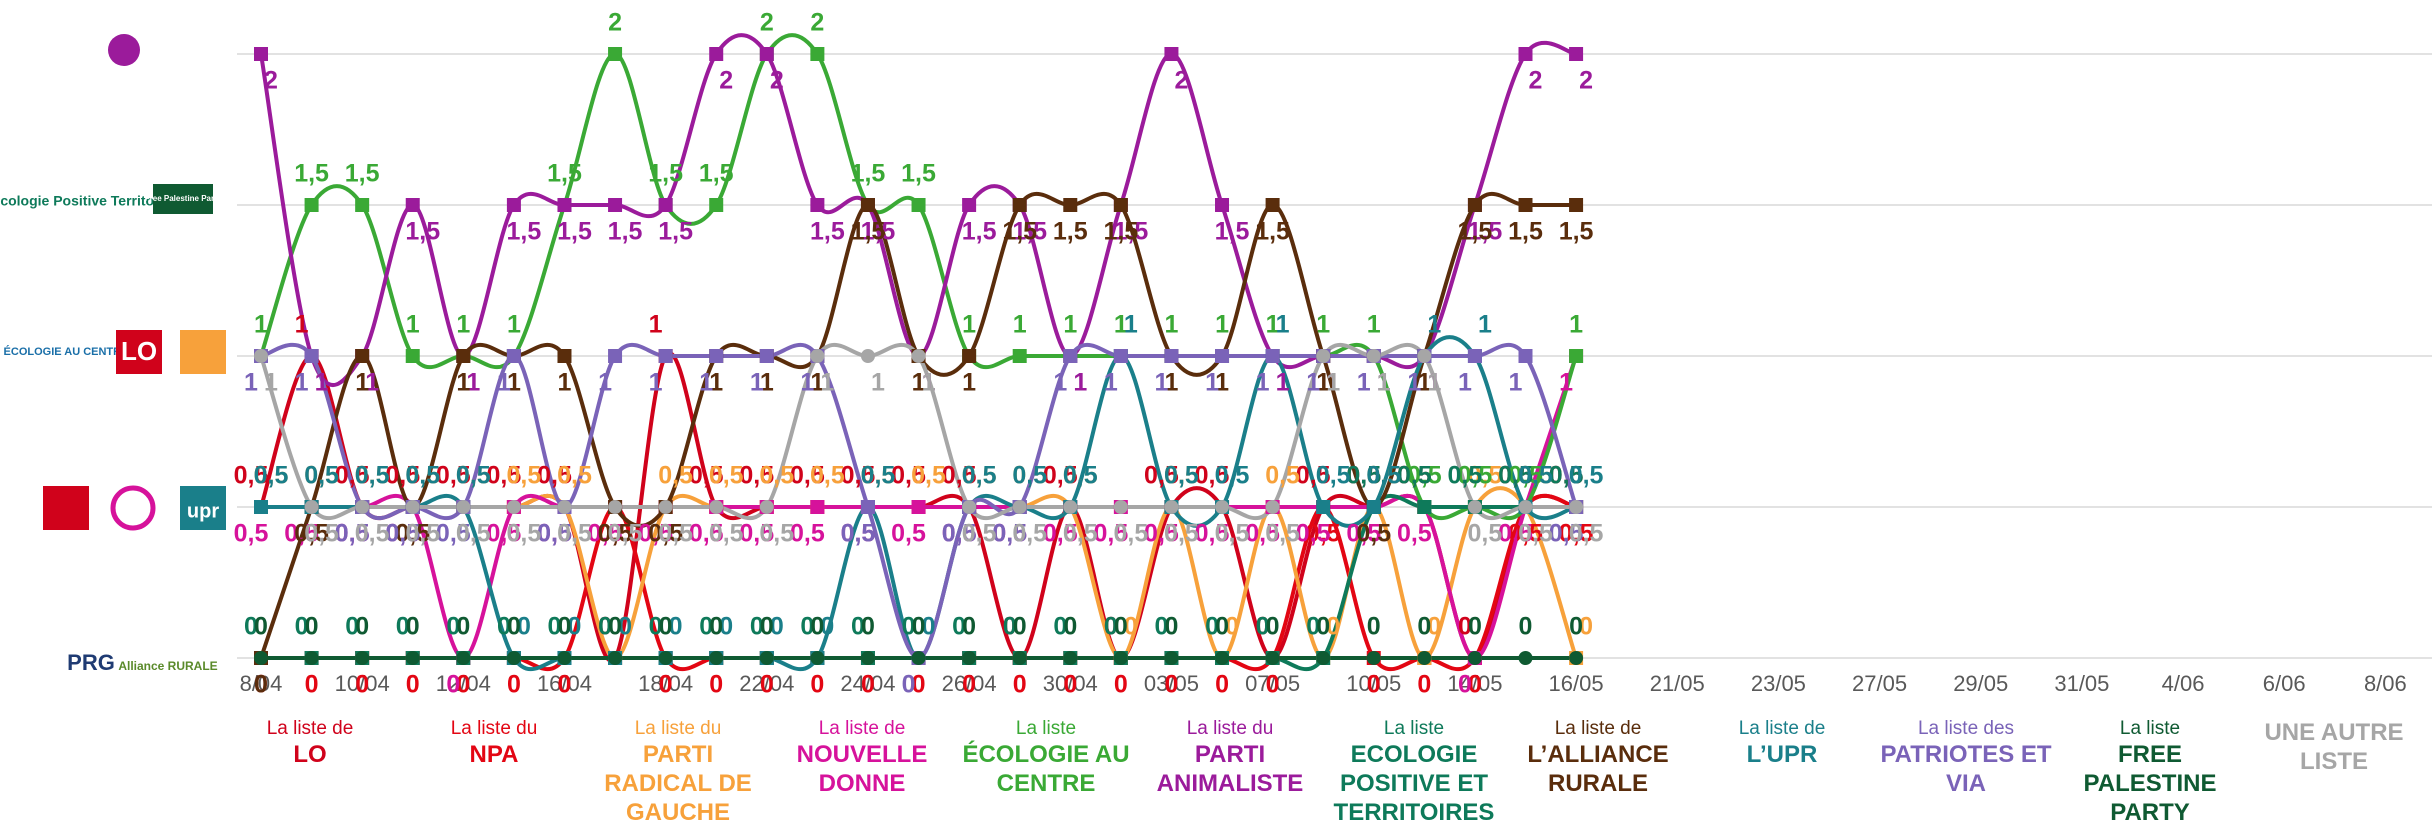  Describe the element at coordinates (969, 683) in the screenshot. I see `x-tick-label: 26/04` at that location.